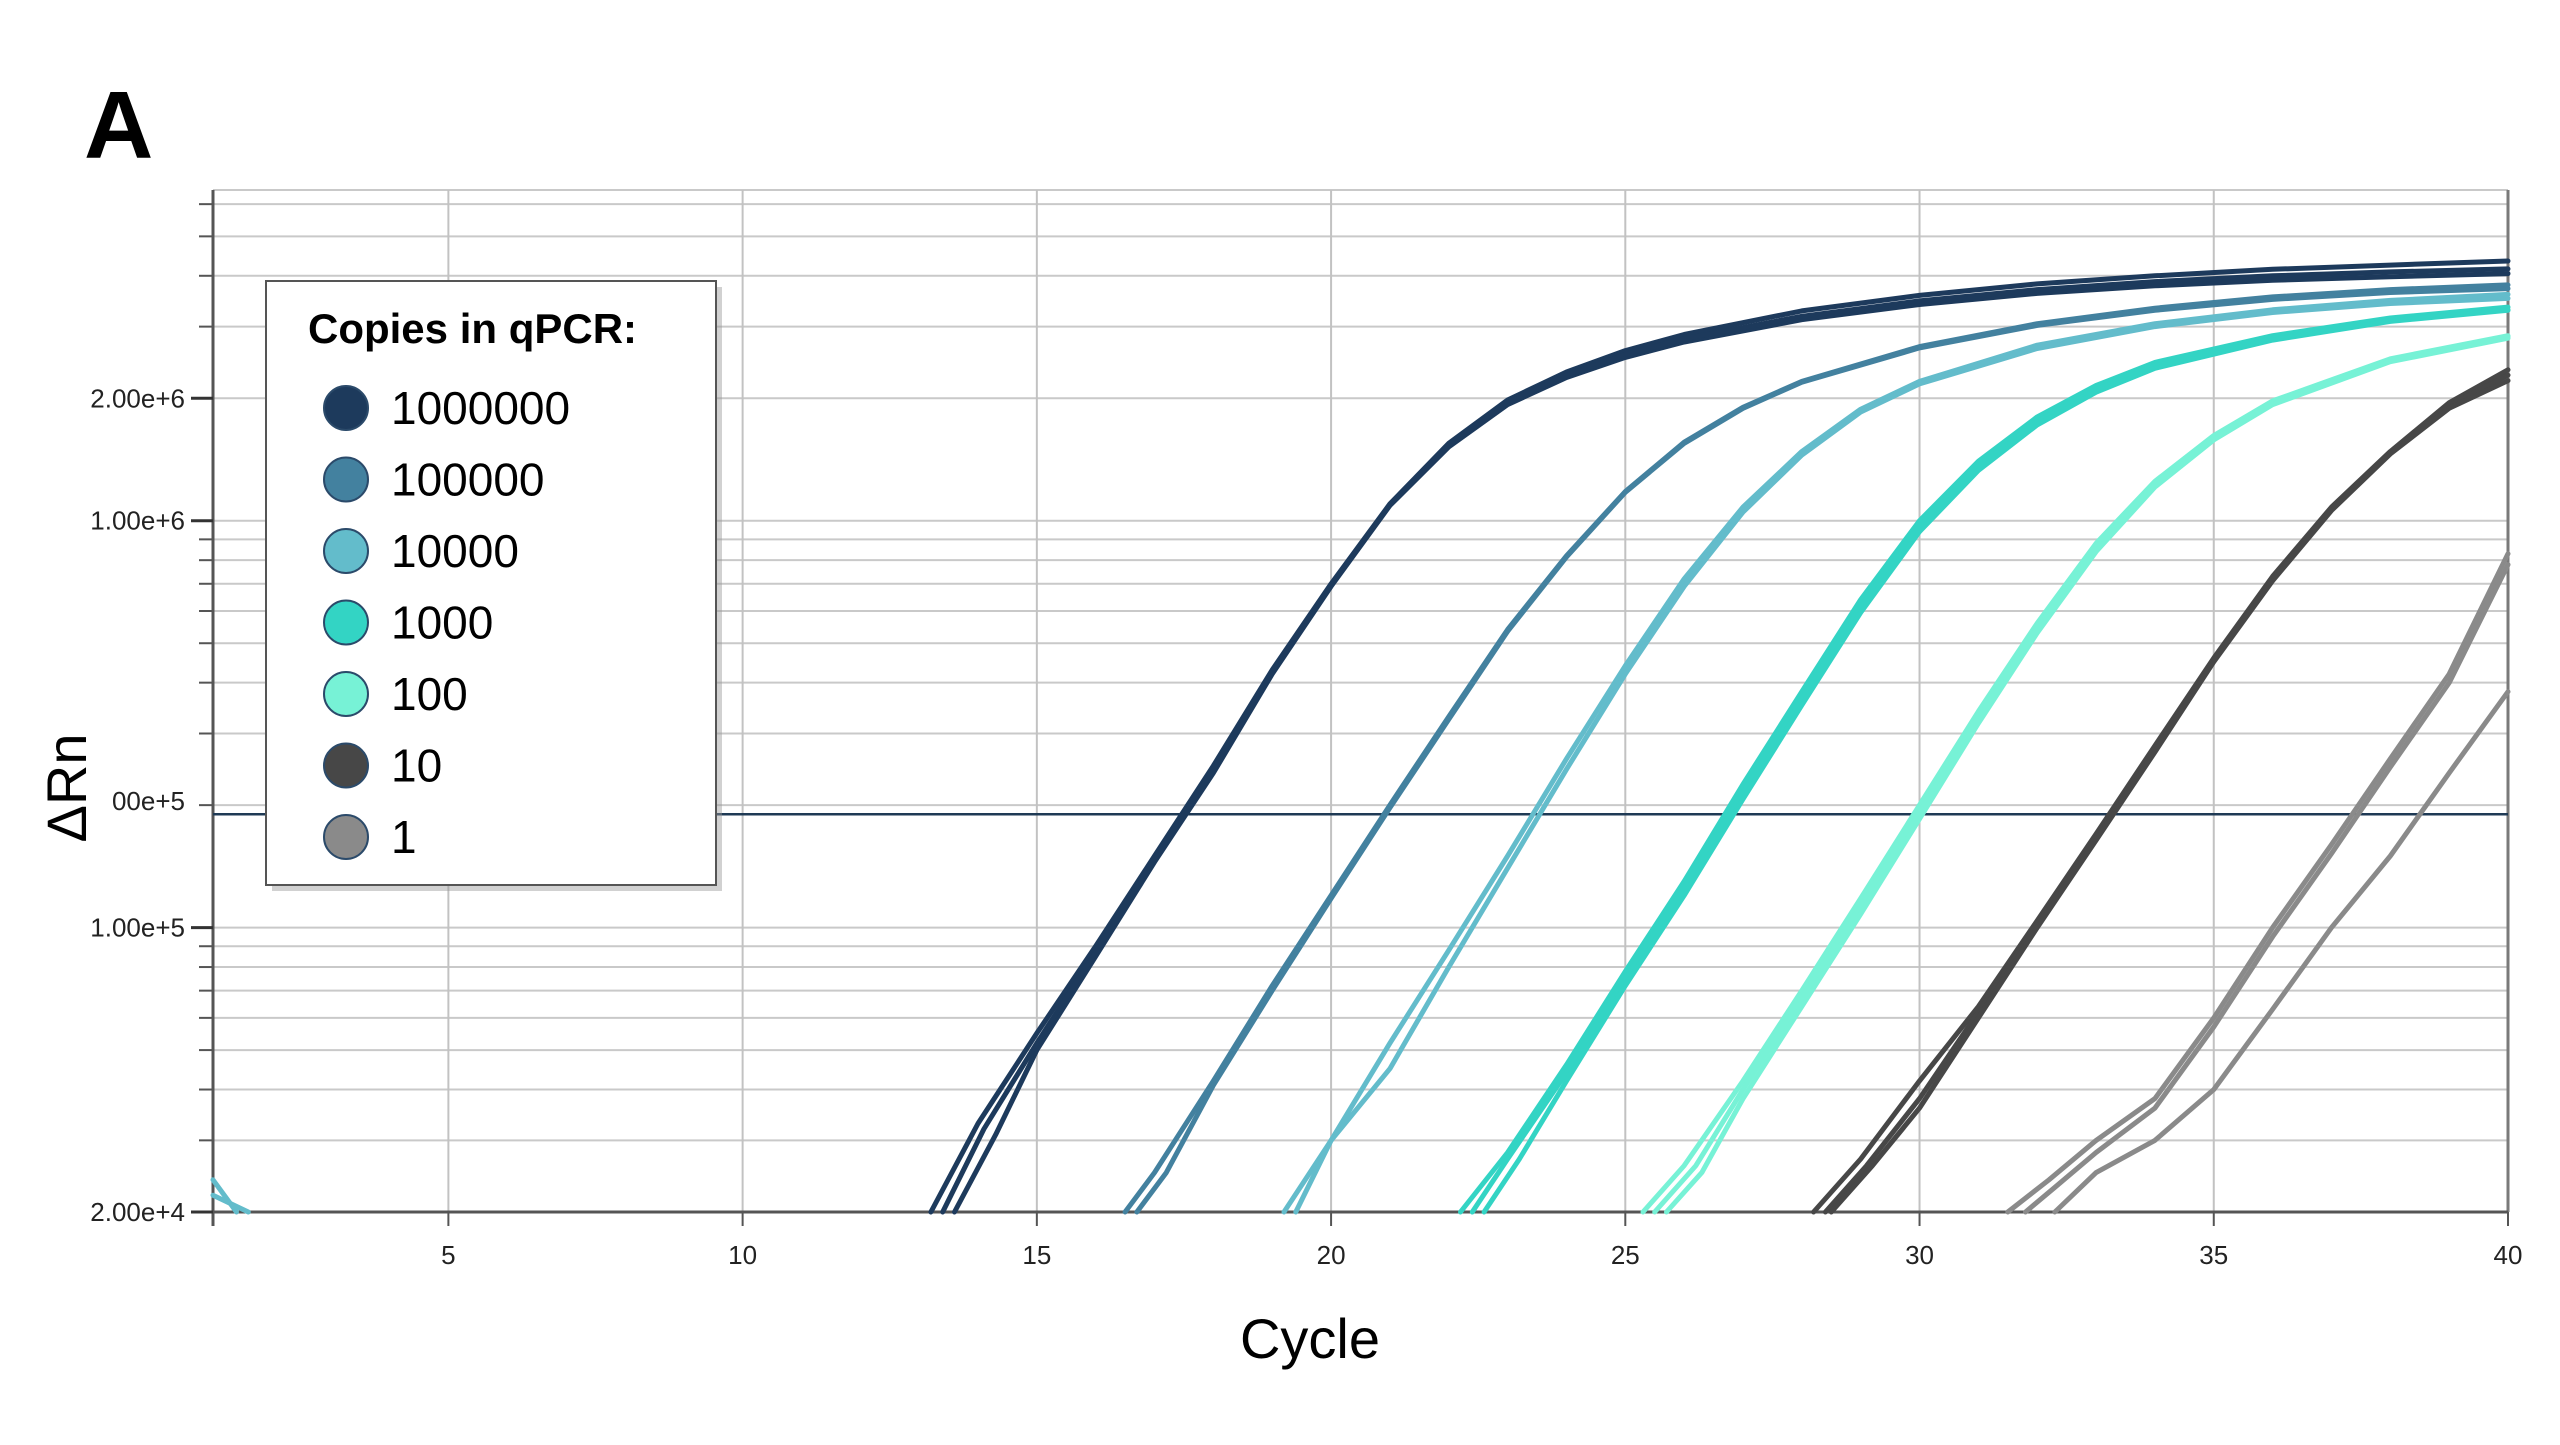 The width and height of the screenshot is (2560, 1445). I want to click on legend-box, so click(491, 583).